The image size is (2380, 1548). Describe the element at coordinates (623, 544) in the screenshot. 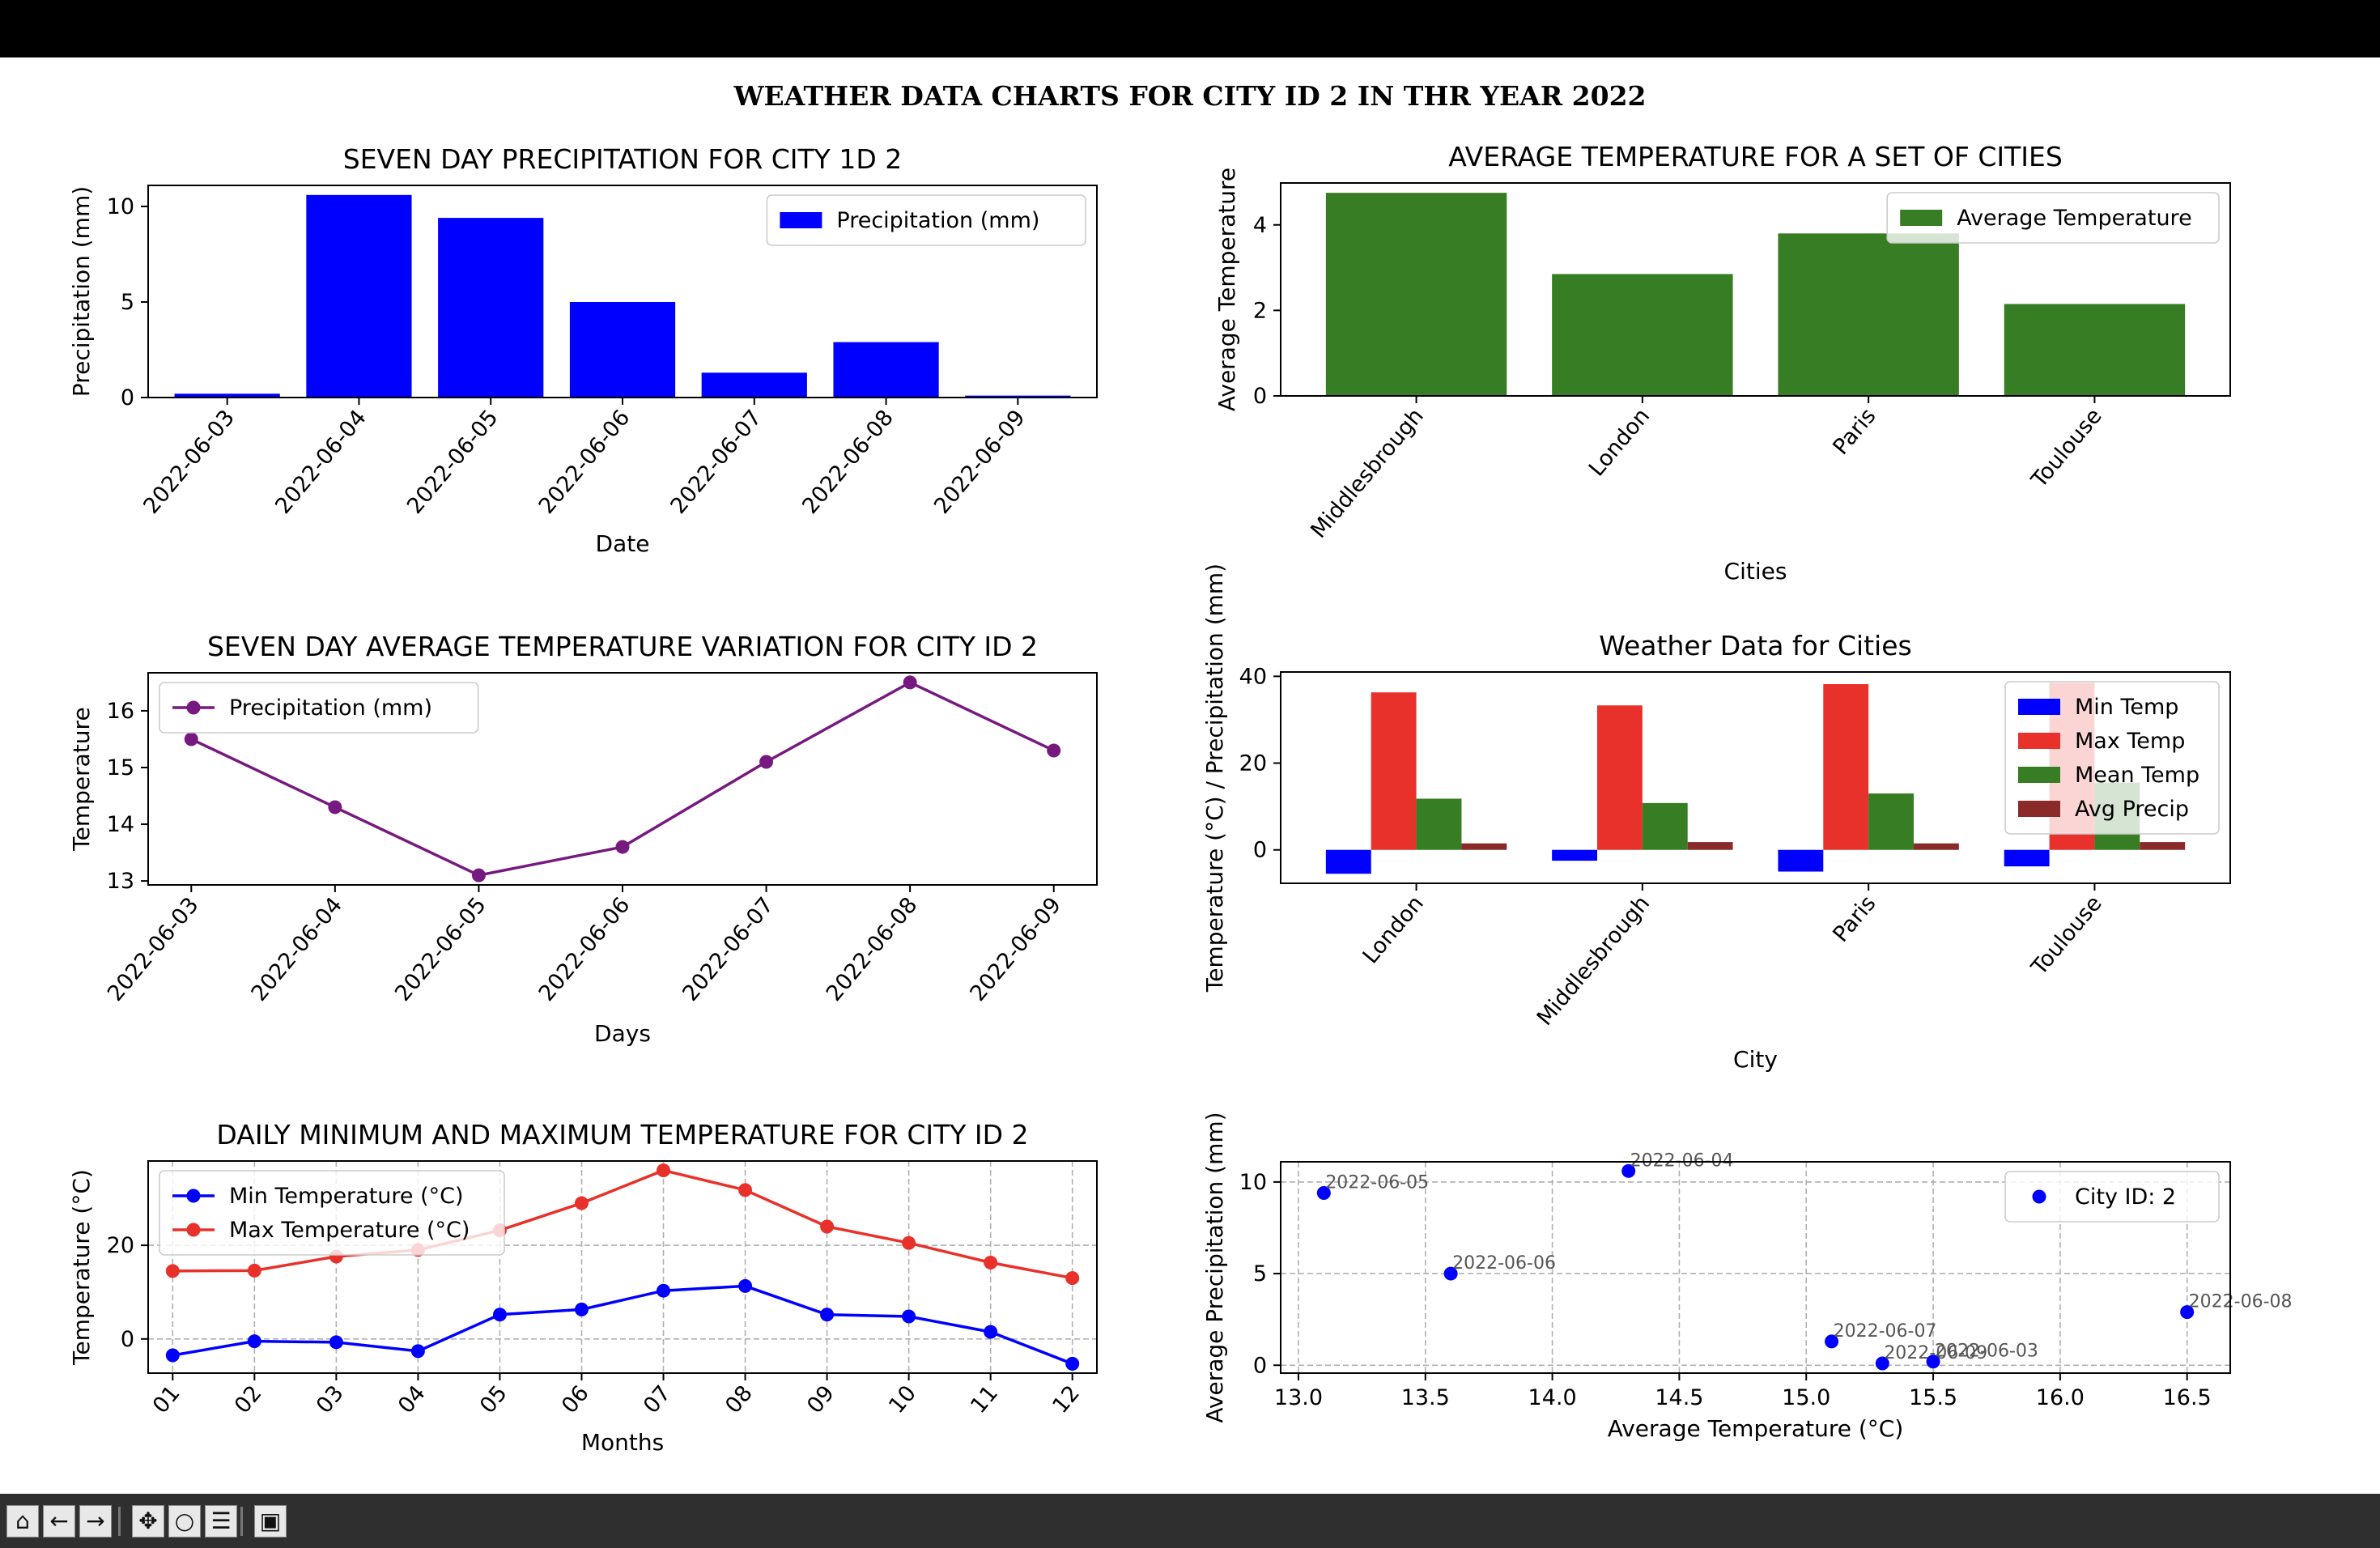

I see `x-axis-label: Date` at that location.